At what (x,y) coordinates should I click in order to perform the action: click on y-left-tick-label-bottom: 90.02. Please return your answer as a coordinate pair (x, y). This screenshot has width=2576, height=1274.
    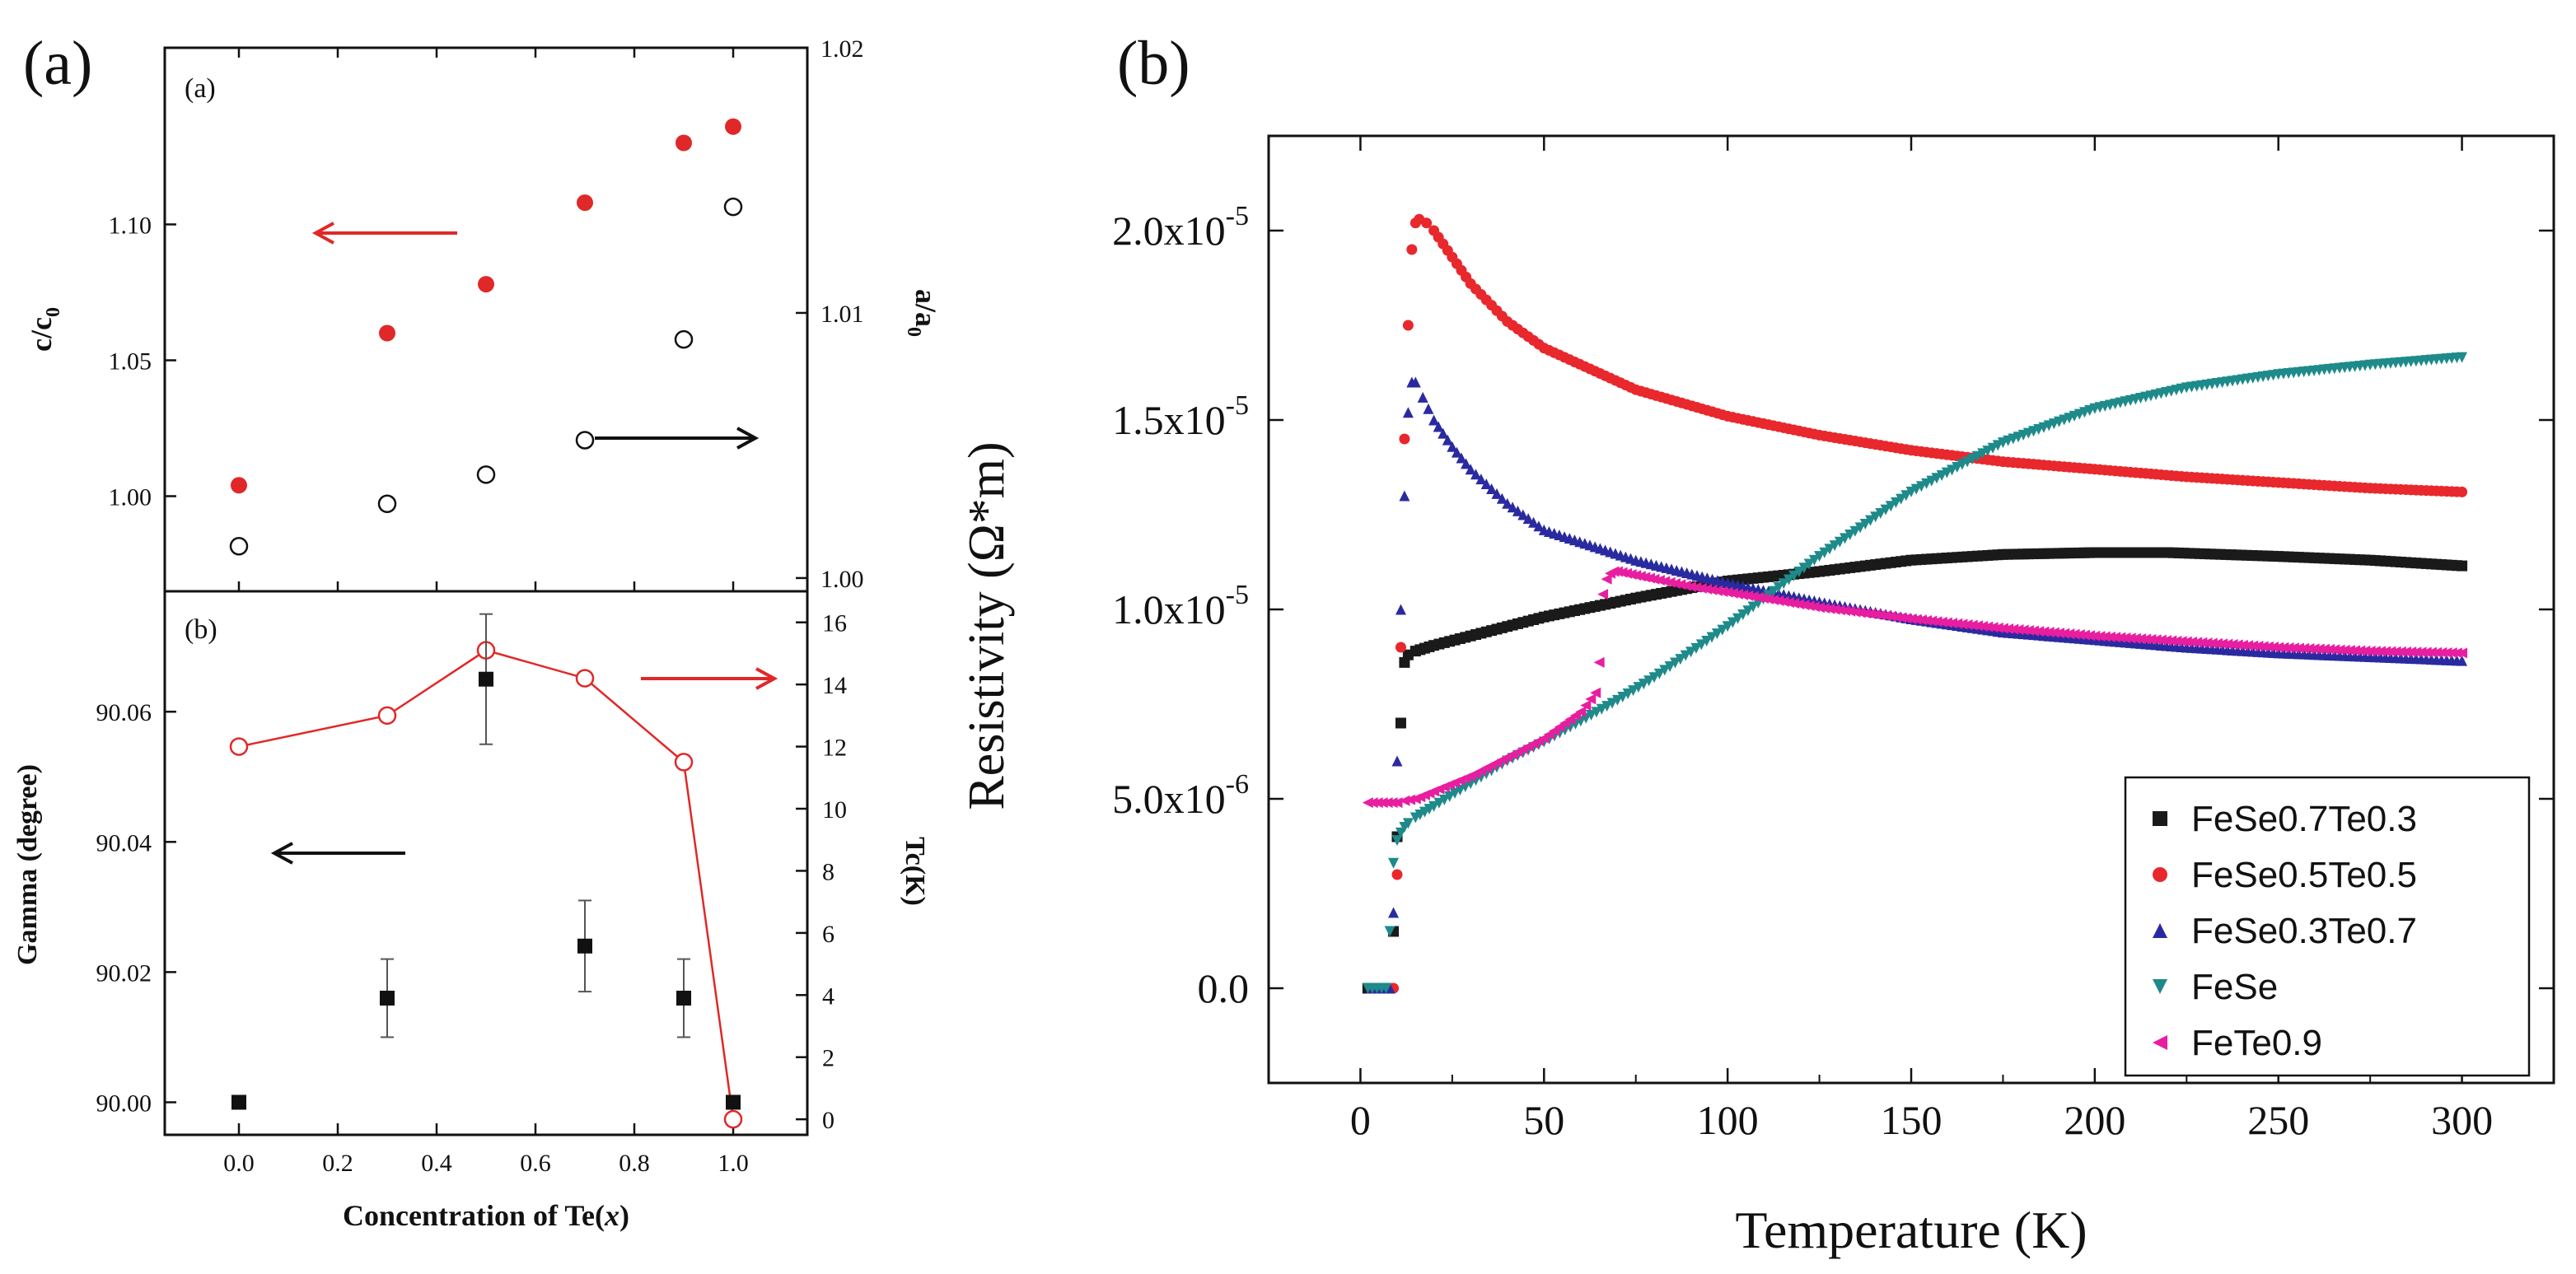
    Looking at the image, I should click on (124, 973).